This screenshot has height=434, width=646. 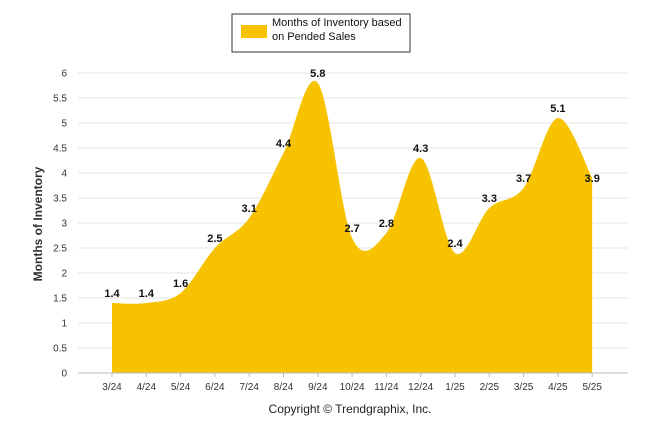 I want to click on y-tick-label: 0, so click(x=64, y=374).